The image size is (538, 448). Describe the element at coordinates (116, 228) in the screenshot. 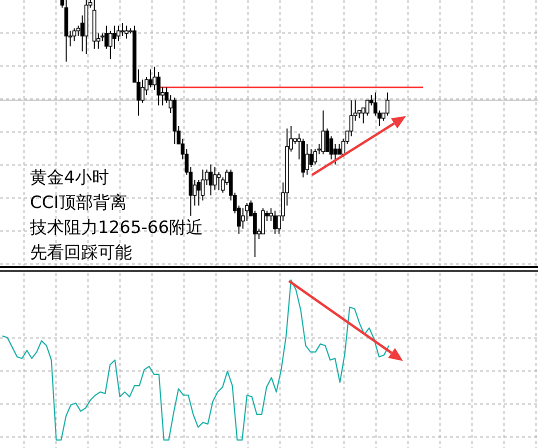

I see `annotation: 技术阻力1265-66附近` at that location.